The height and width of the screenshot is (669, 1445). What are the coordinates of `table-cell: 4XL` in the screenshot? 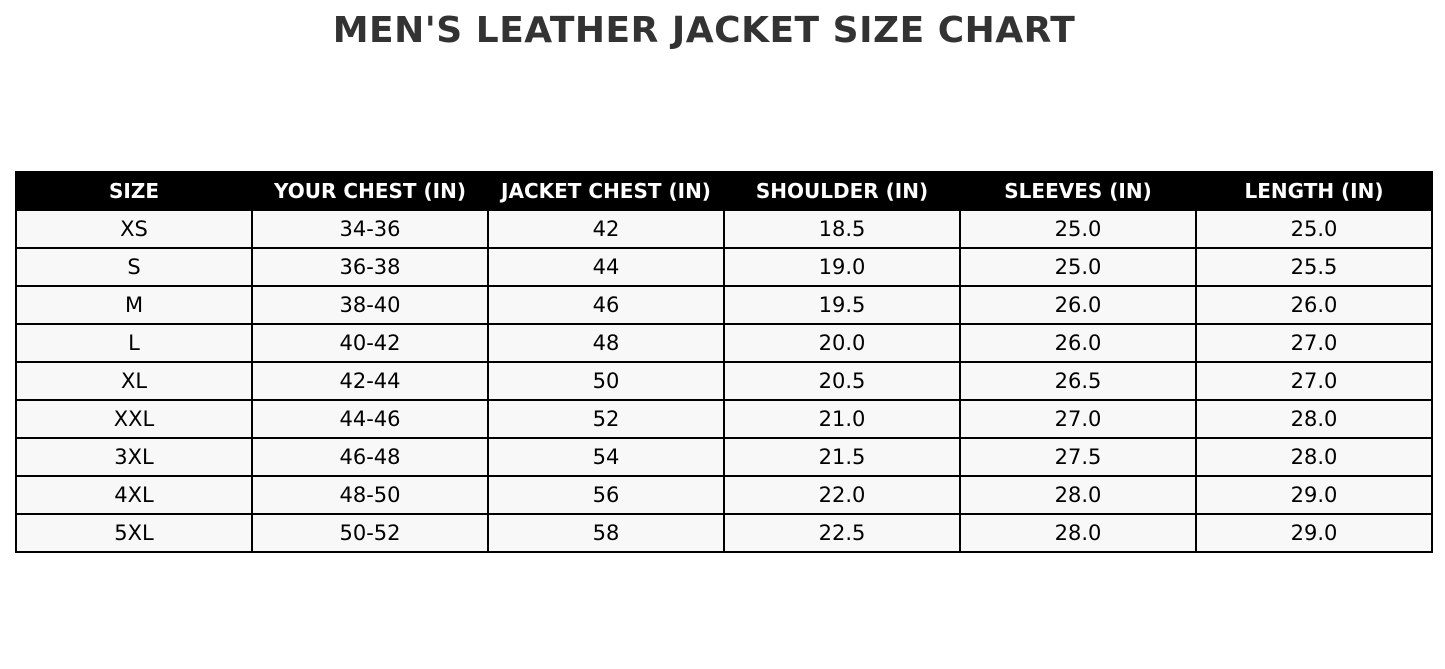 It's located at (134, 495).